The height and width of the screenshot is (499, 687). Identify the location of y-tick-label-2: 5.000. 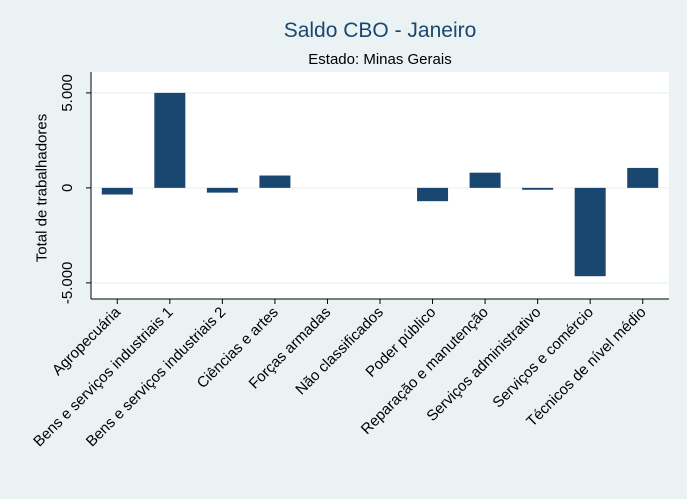
(67, 93).